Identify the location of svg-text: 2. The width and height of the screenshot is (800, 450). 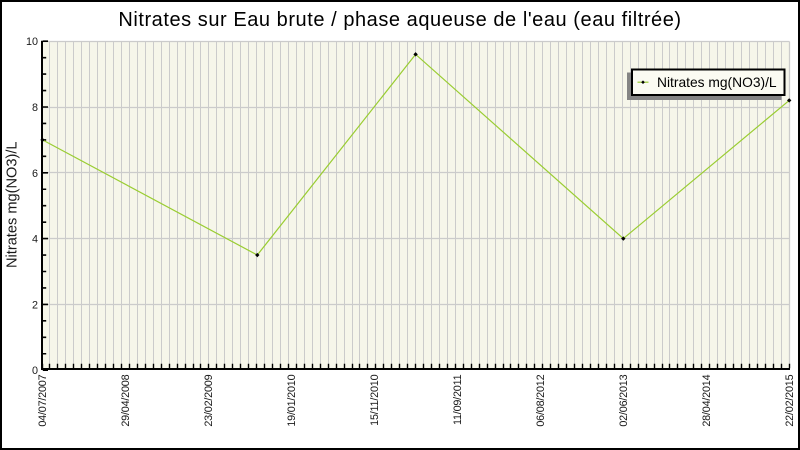
(35, 305).